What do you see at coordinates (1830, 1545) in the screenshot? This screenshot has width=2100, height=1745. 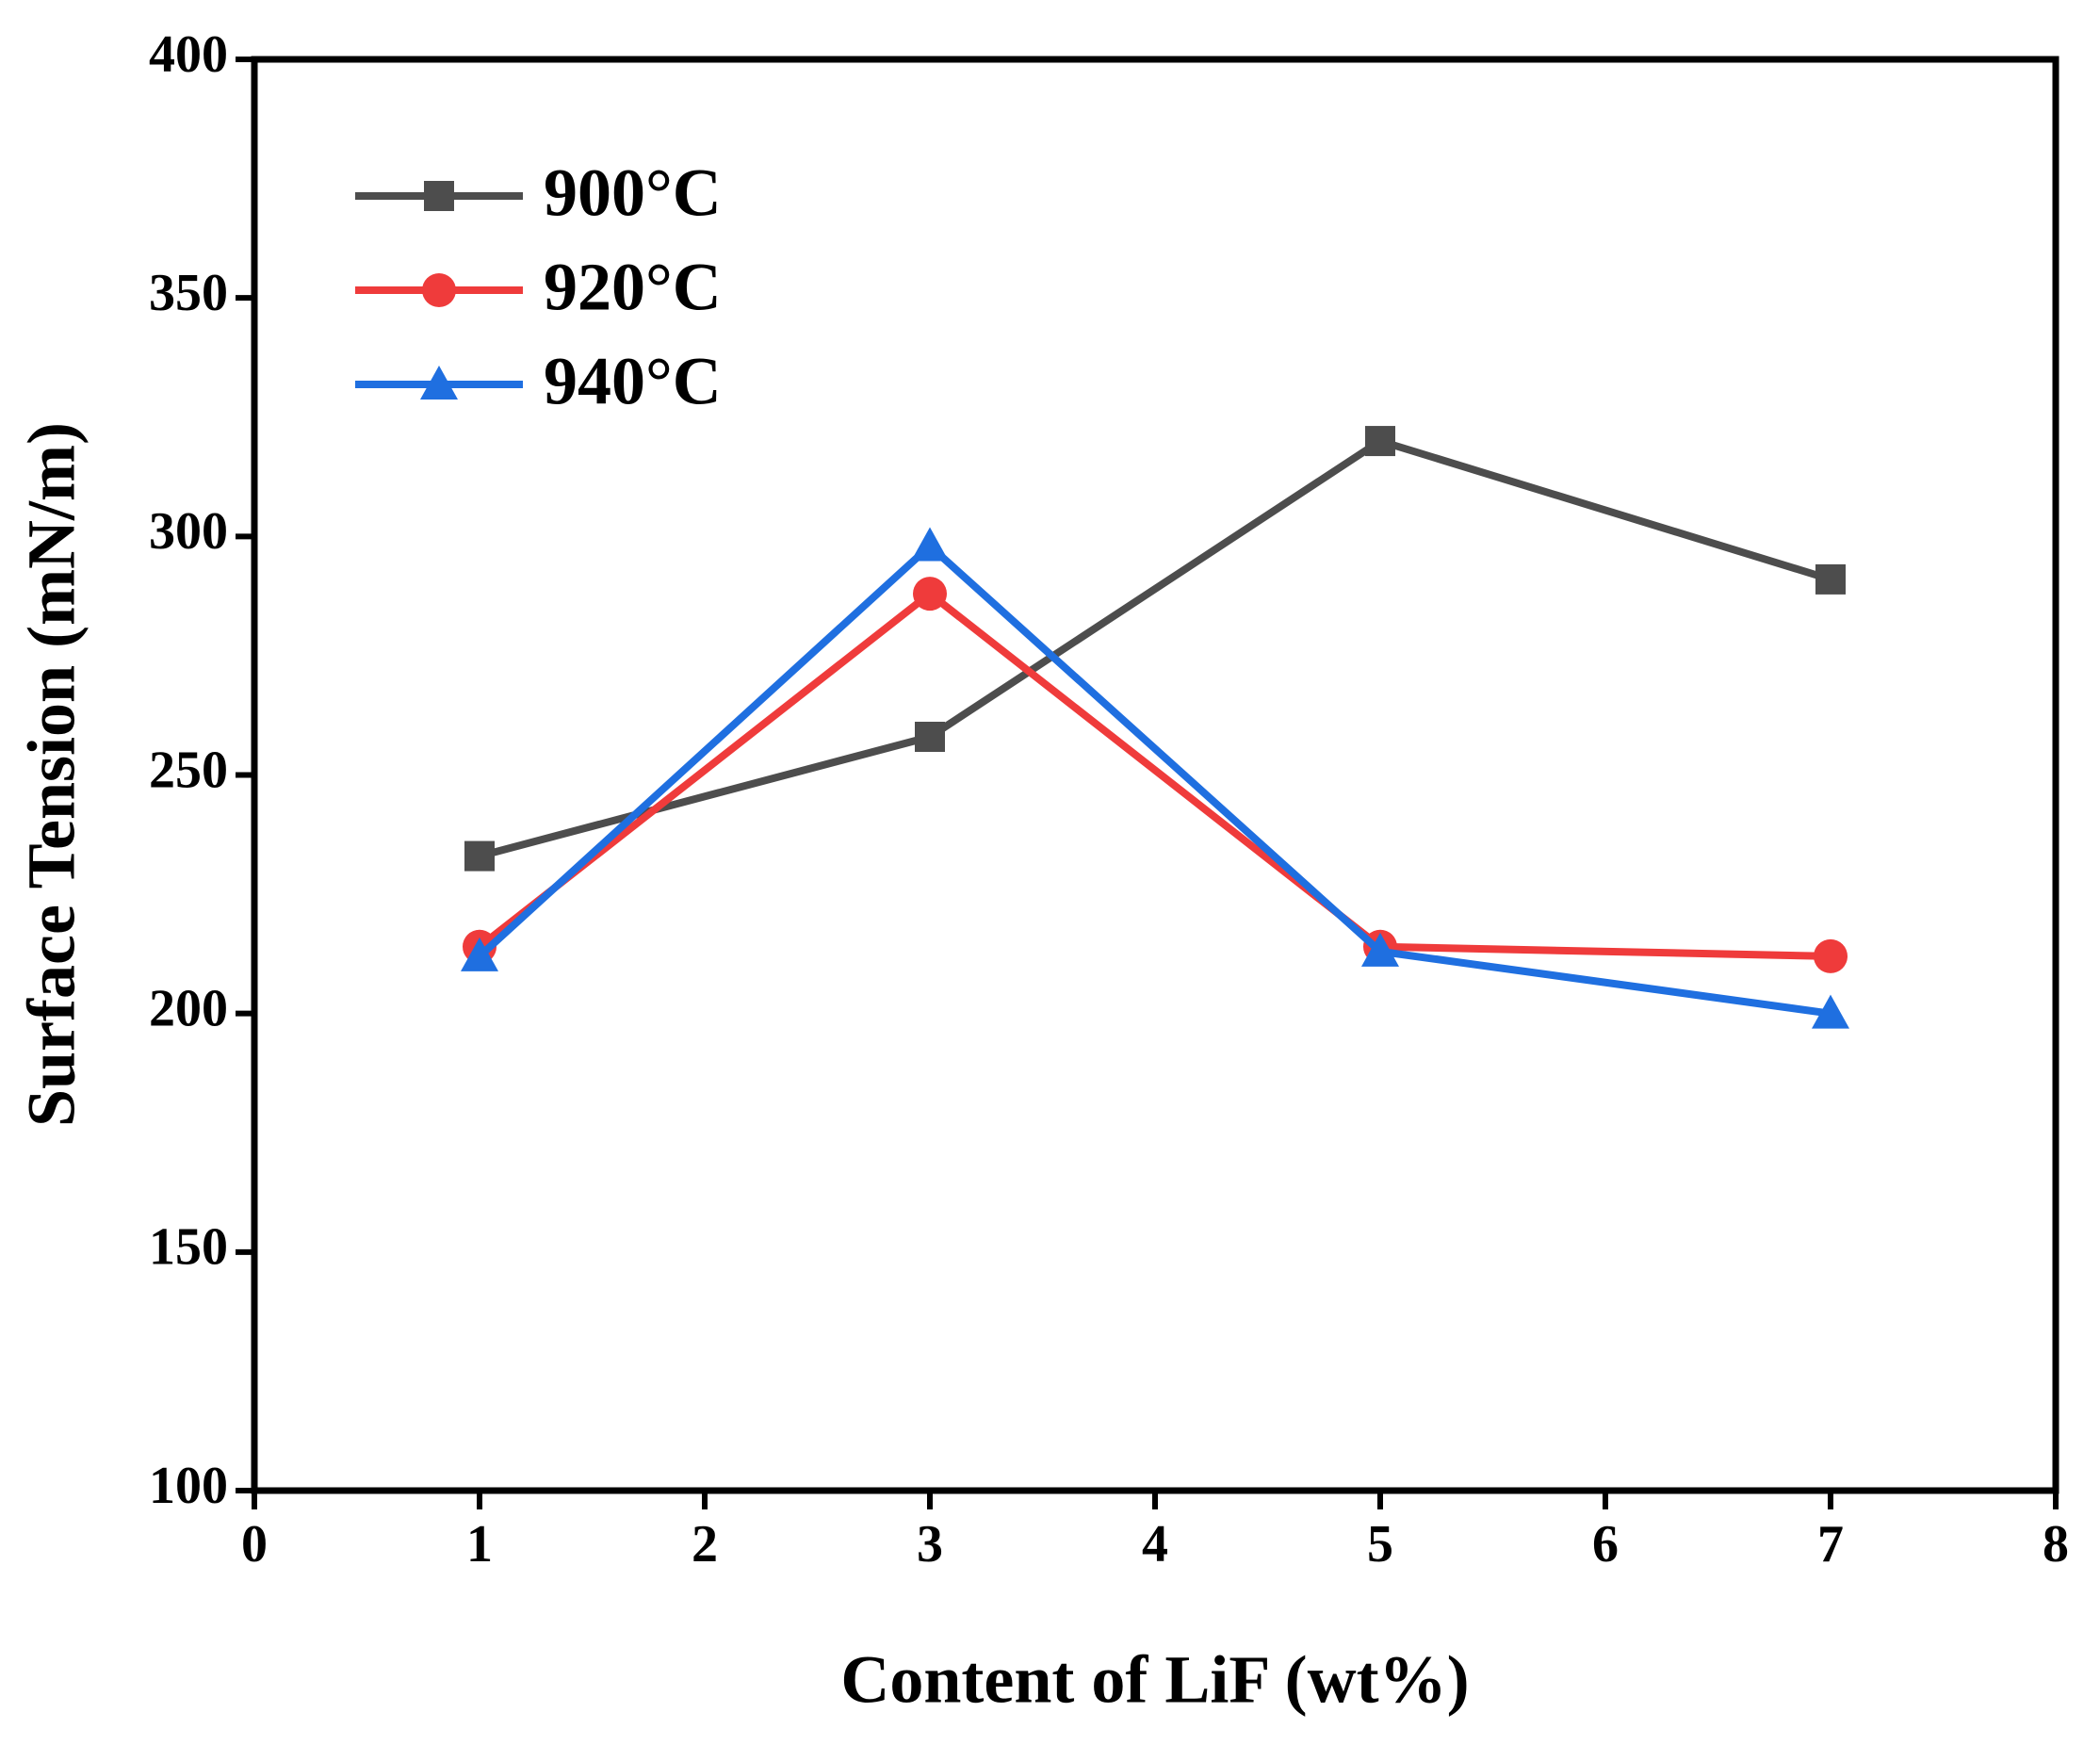 I see `x-tick-label: 7` at bounding box center [1830, 1545].